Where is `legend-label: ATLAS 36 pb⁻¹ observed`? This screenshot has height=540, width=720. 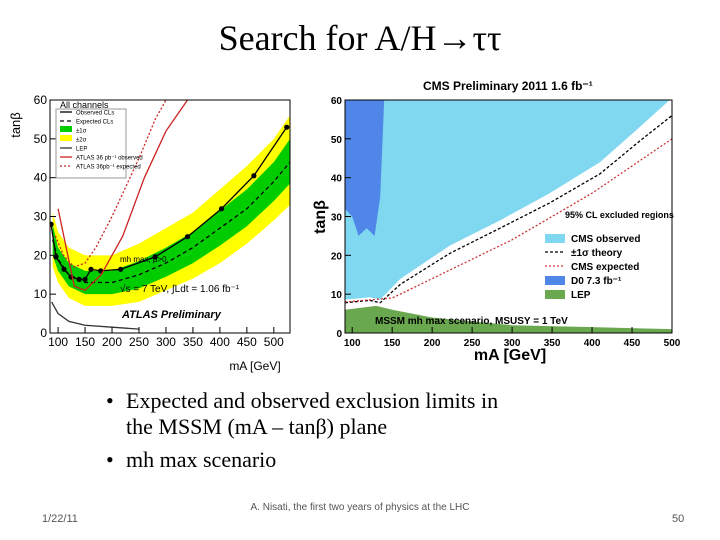 legend-label: ATLAS 36 pb⁻¹ observed is located at coordinates (109, 159).